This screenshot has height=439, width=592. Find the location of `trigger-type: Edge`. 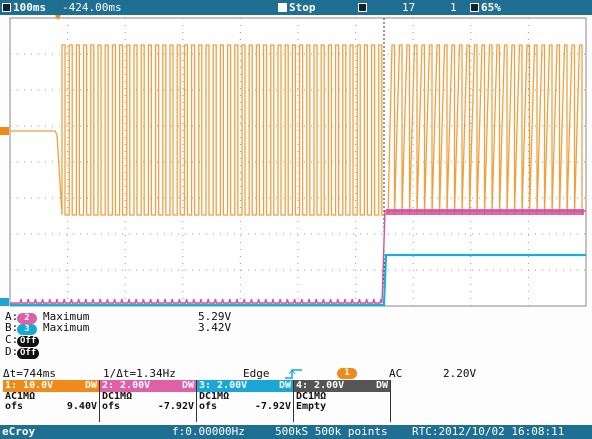

trigger-type: Edge is located at coordinates (256, 373).